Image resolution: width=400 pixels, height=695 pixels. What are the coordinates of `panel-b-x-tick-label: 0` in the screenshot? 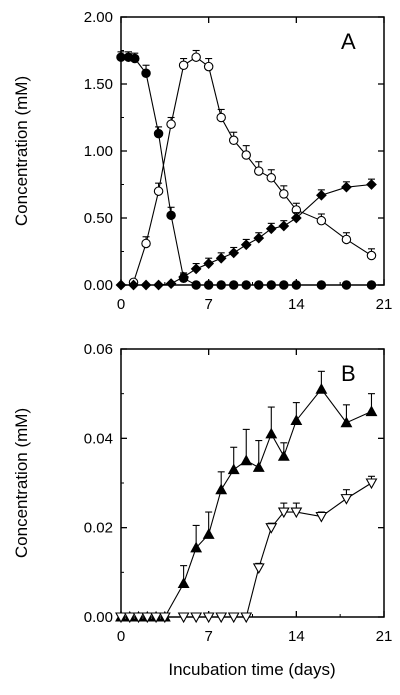 It's located at (121, 636).